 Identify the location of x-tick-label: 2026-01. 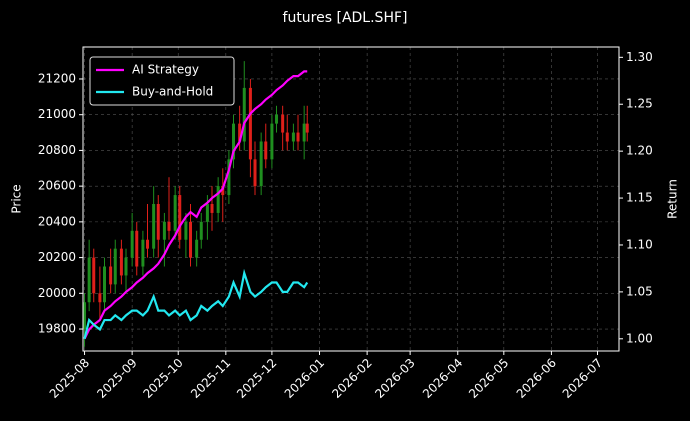
(304, 378).